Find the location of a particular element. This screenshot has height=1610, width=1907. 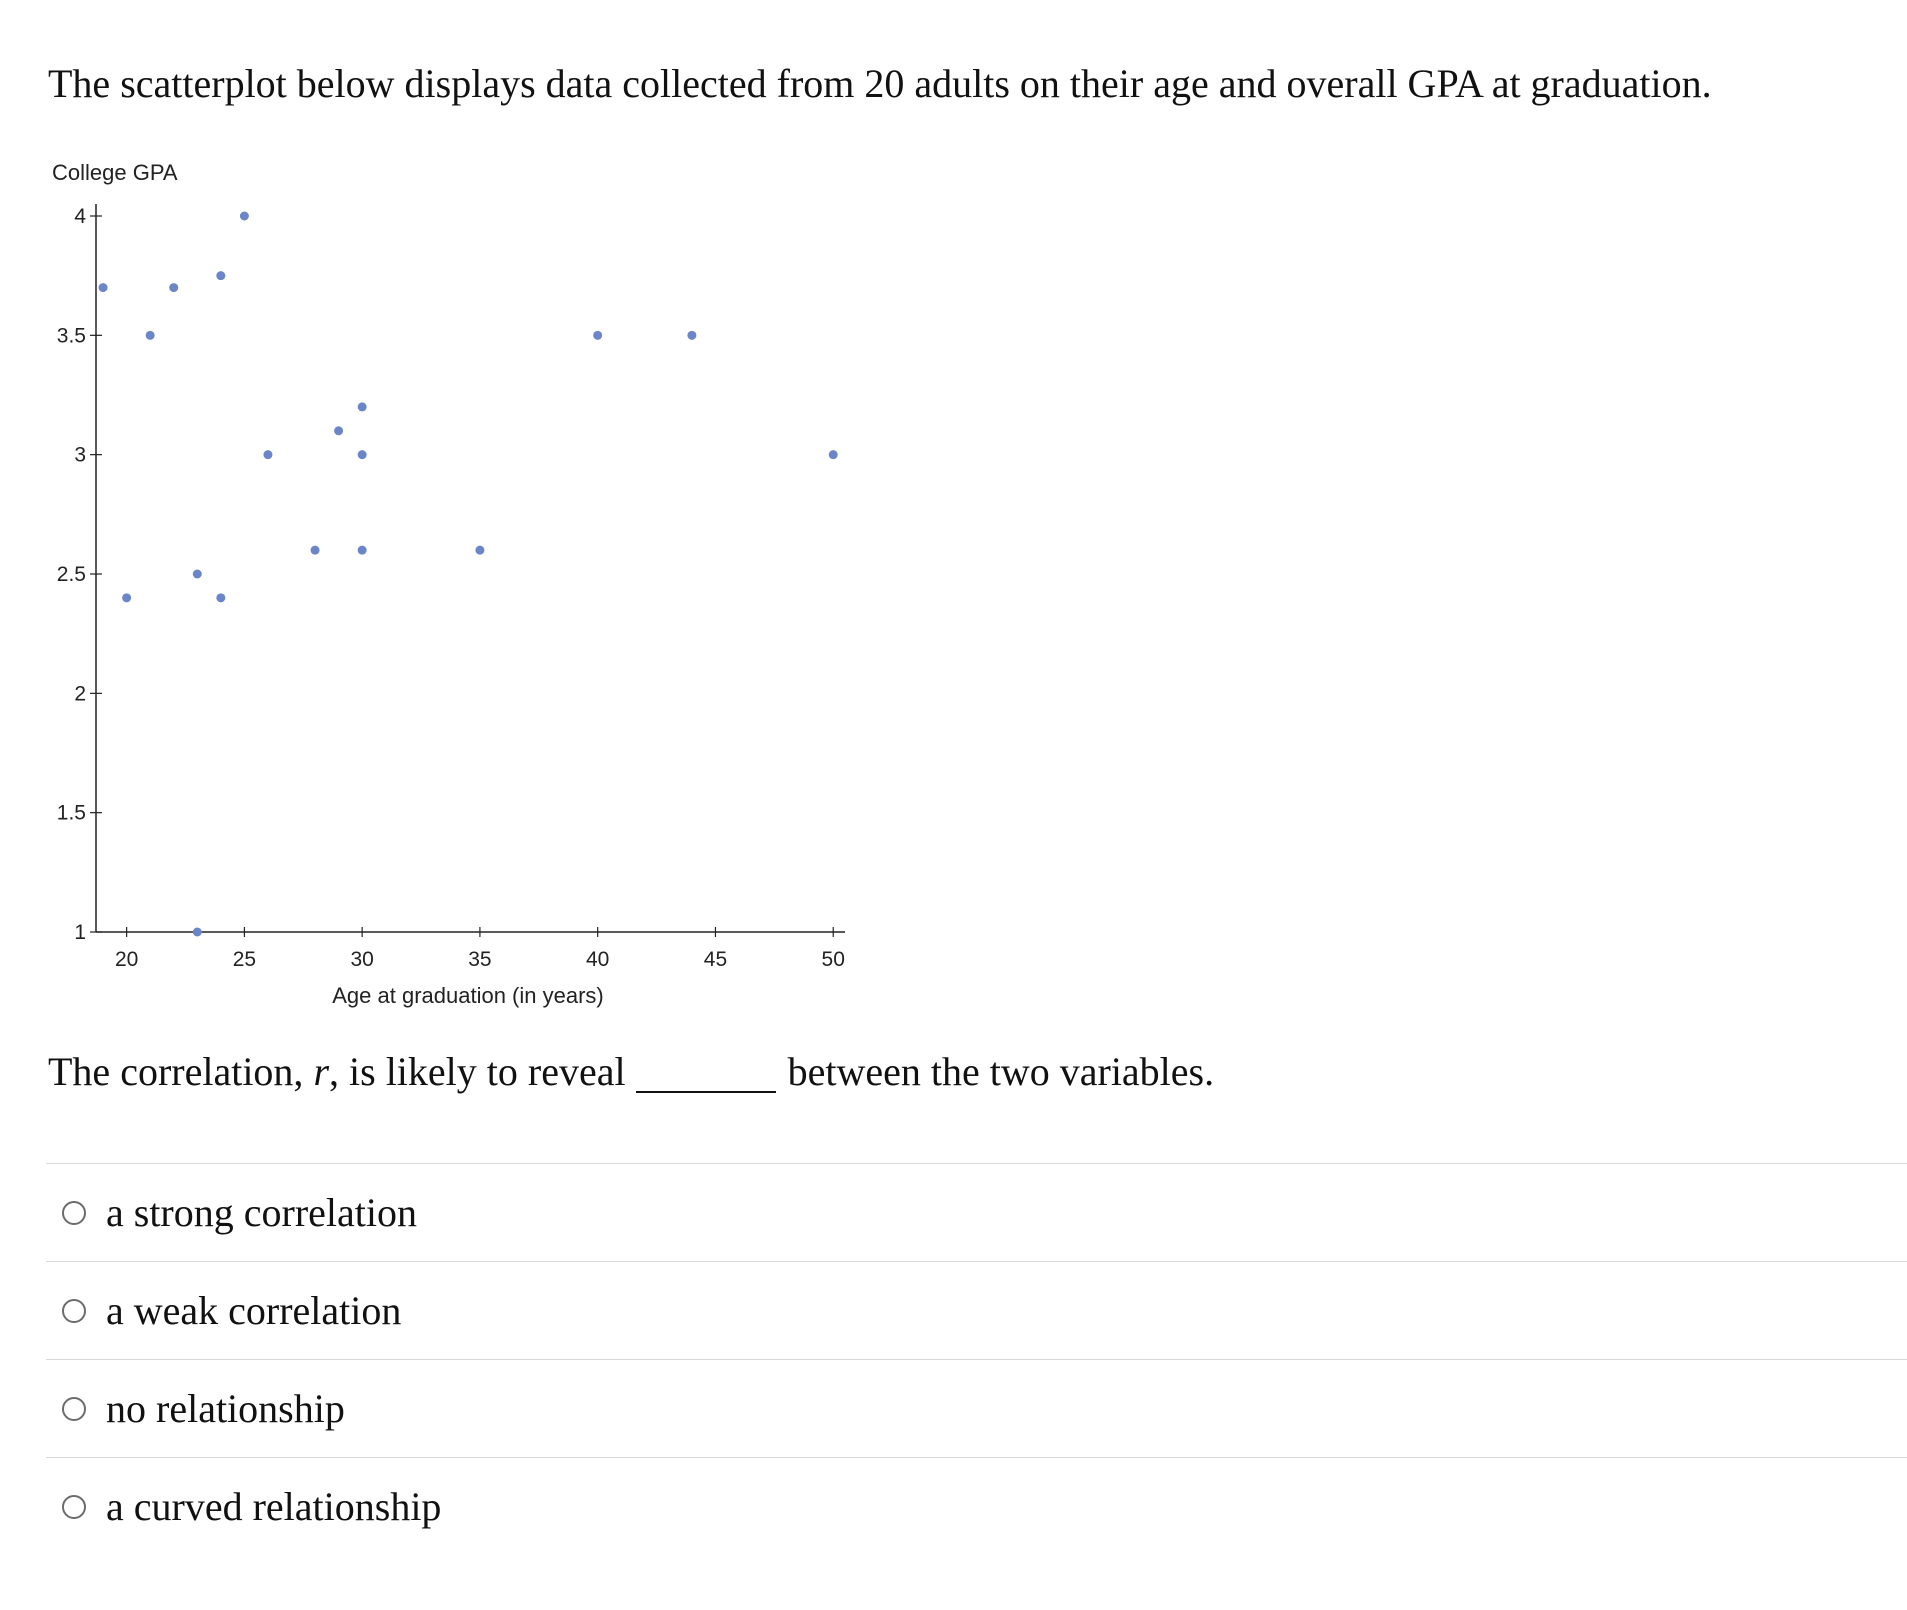

option-label: no relationship is located at coordinates (225, 1408).